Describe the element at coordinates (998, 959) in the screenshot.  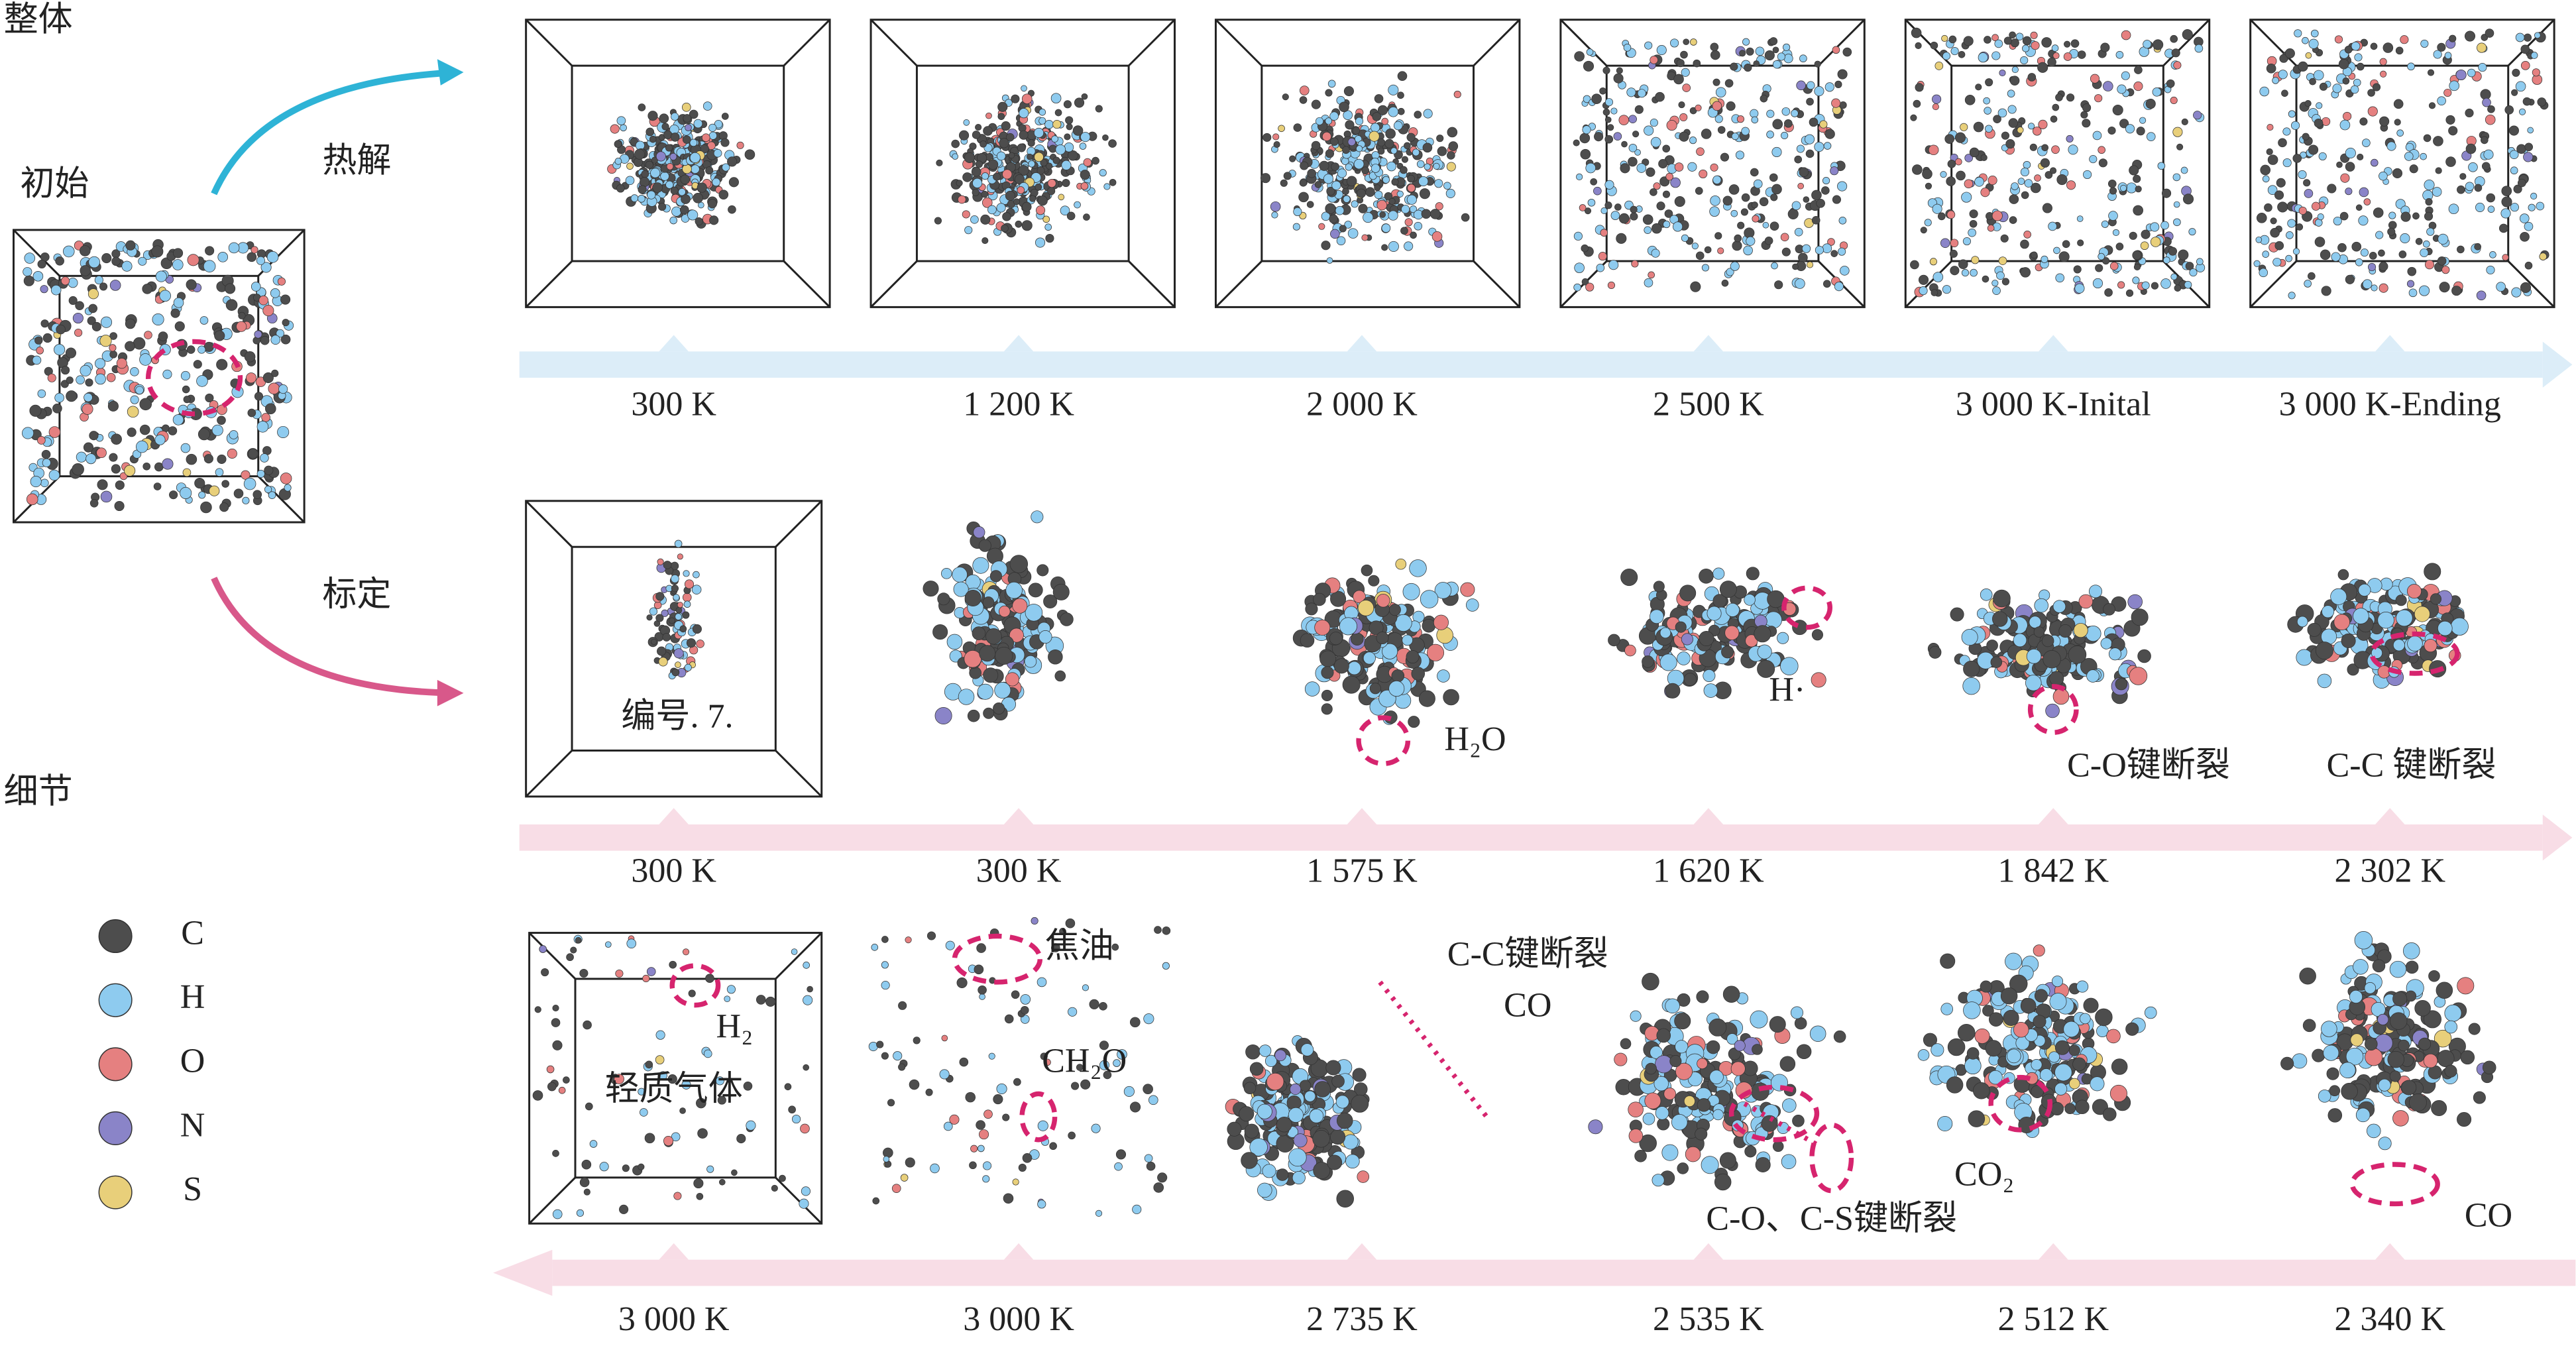
I see `highlight` at that location.